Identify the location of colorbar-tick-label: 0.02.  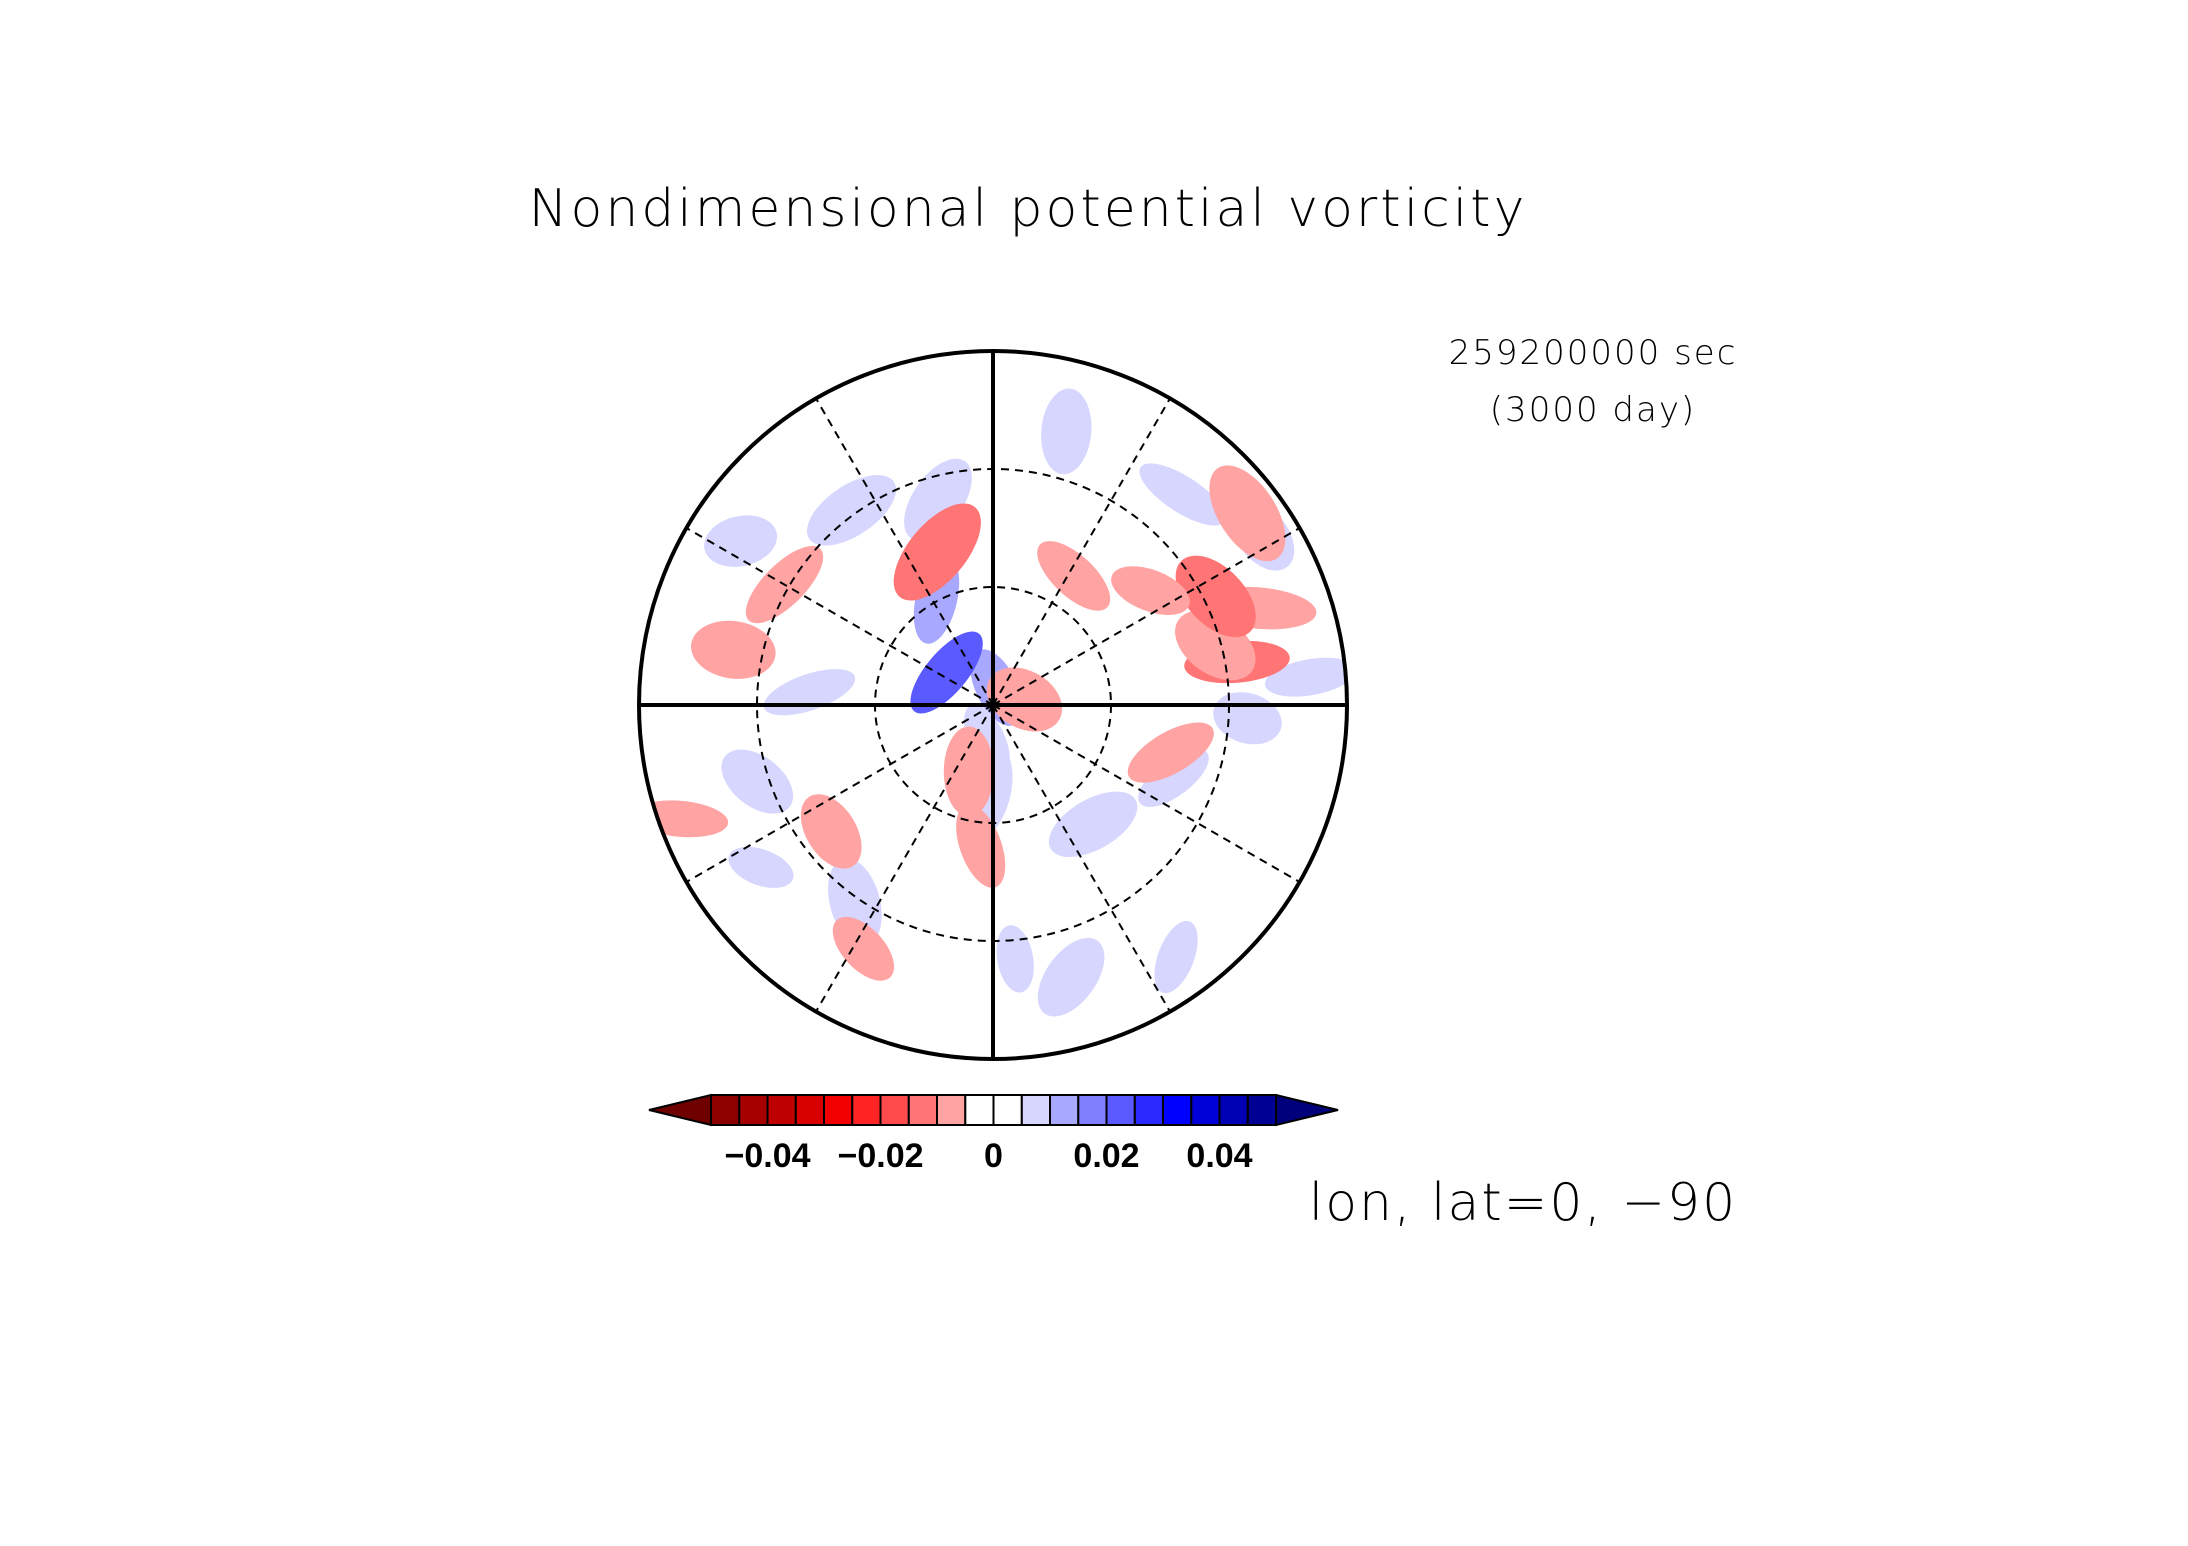
(1106, 1156).